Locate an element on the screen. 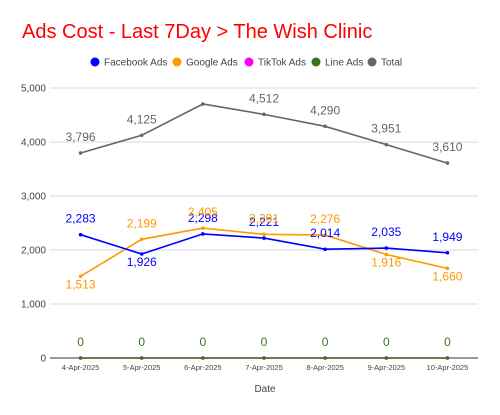  data-label-4-5: 3,951 is located at coordinates (386, 129).